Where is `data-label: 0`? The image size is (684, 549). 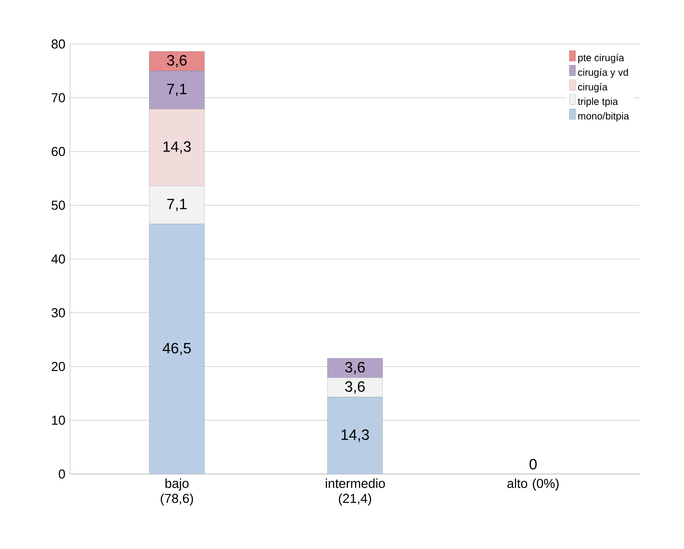 data-label: 0 is located at coordinates (533, 464).